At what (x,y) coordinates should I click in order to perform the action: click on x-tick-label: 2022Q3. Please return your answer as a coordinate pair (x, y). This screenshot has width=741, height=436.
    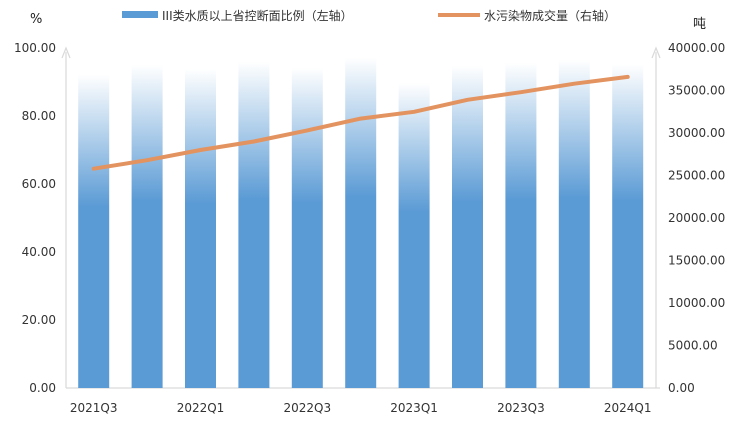
    Looking at the image, I should click on (307, 408).